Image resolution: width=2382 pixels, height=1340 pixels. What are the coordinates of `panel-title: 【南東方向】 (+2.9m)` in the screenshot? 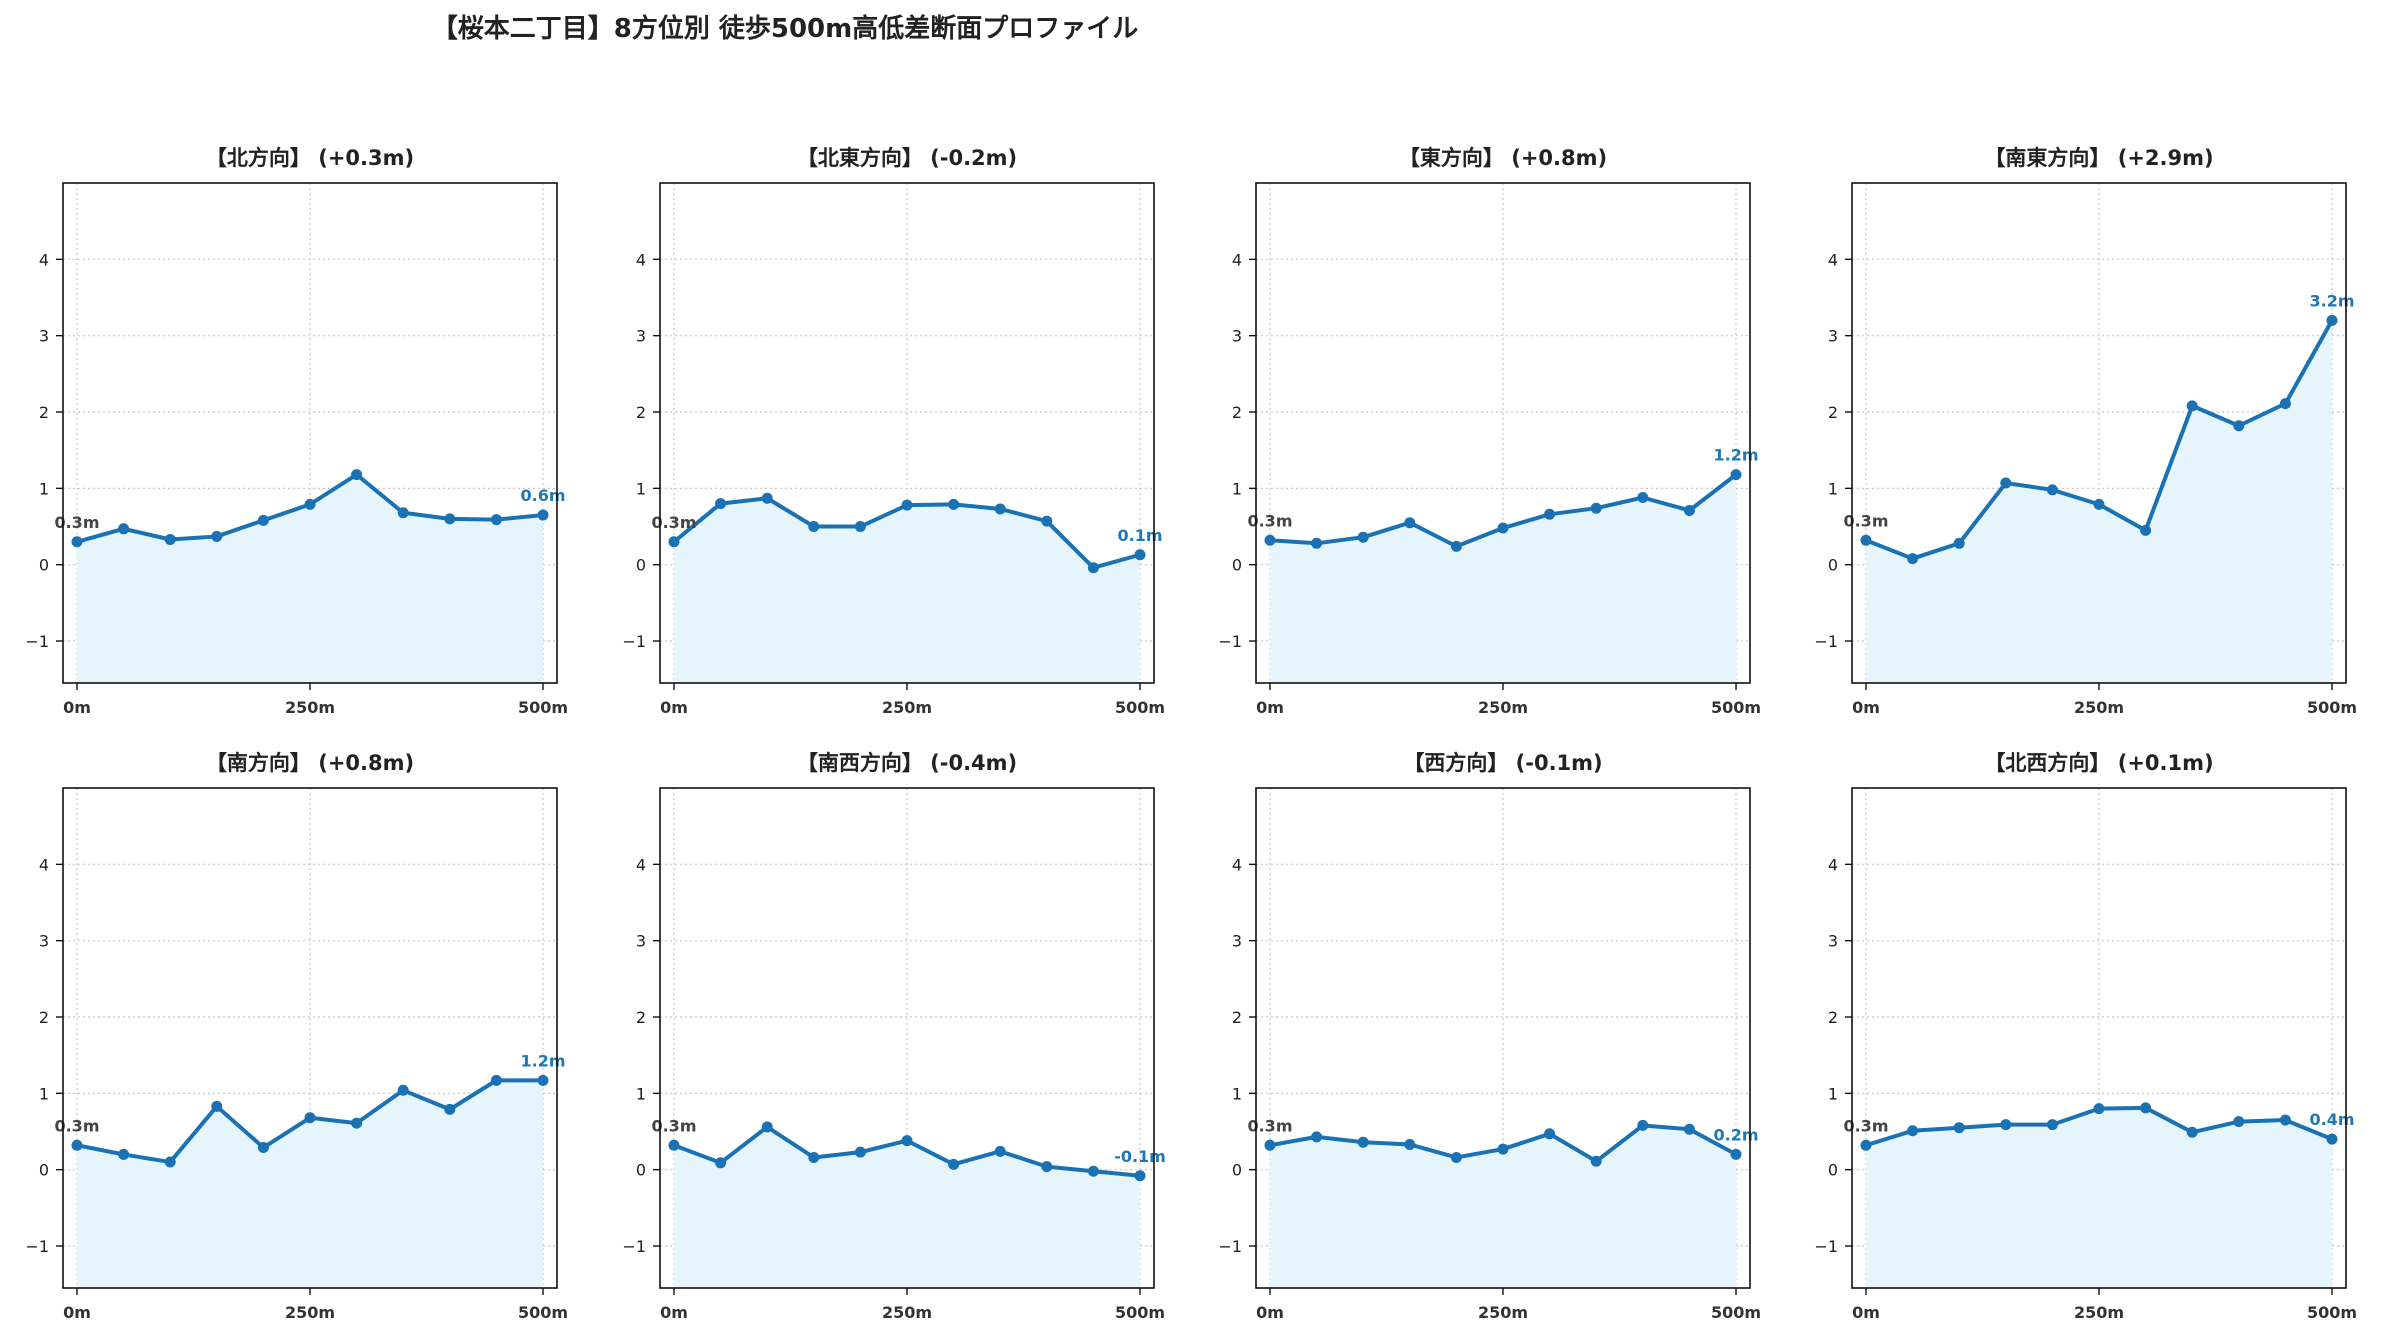 It's located at (2098, 158).